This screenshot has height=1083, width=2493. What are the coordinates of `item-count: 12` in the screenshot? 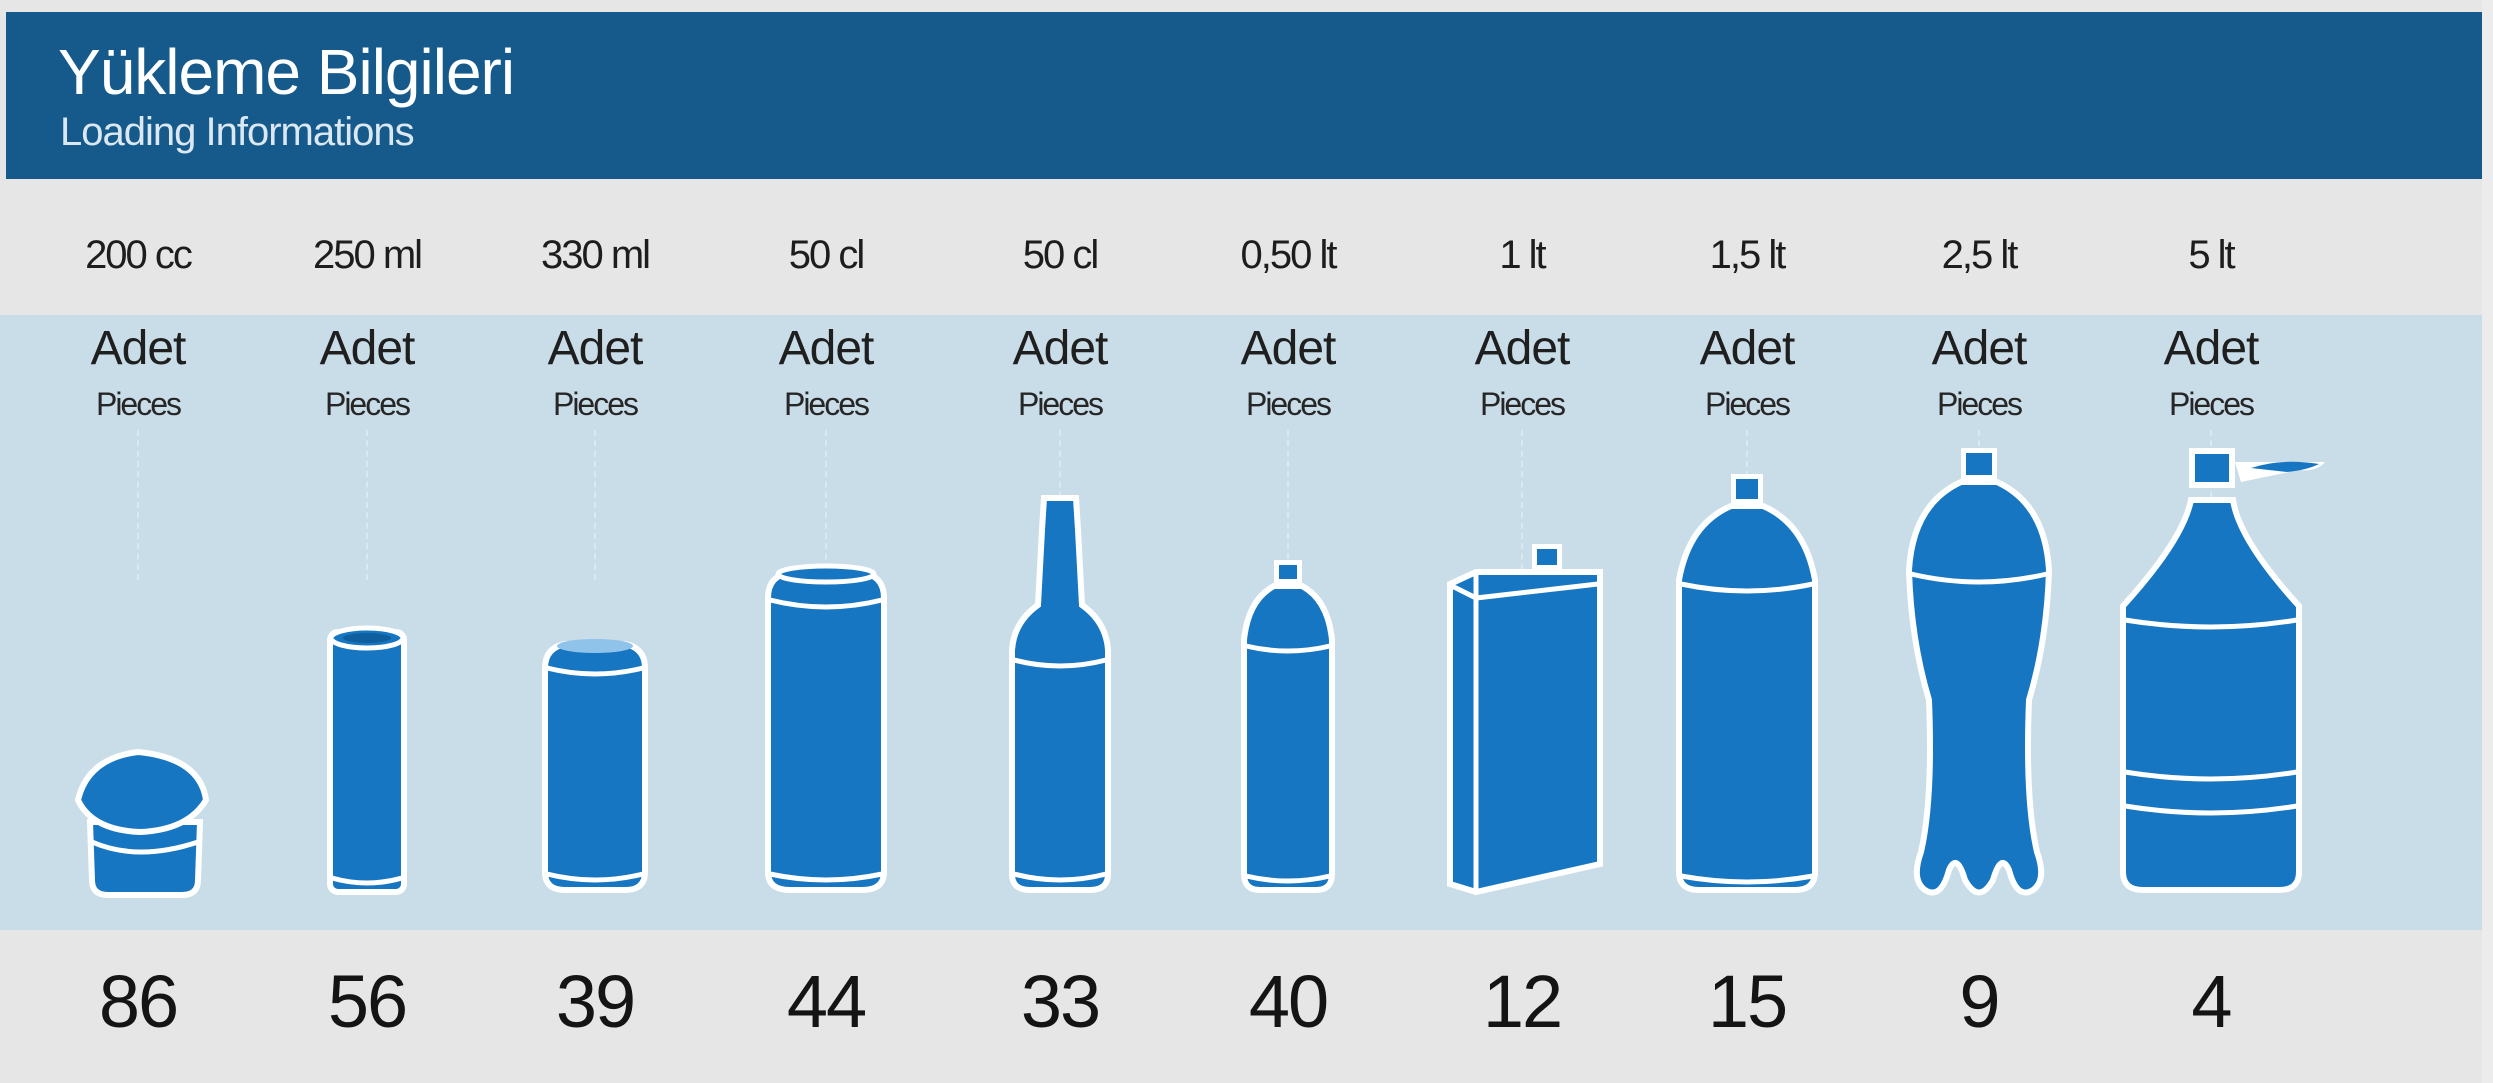 It's located at (1522, 1001).